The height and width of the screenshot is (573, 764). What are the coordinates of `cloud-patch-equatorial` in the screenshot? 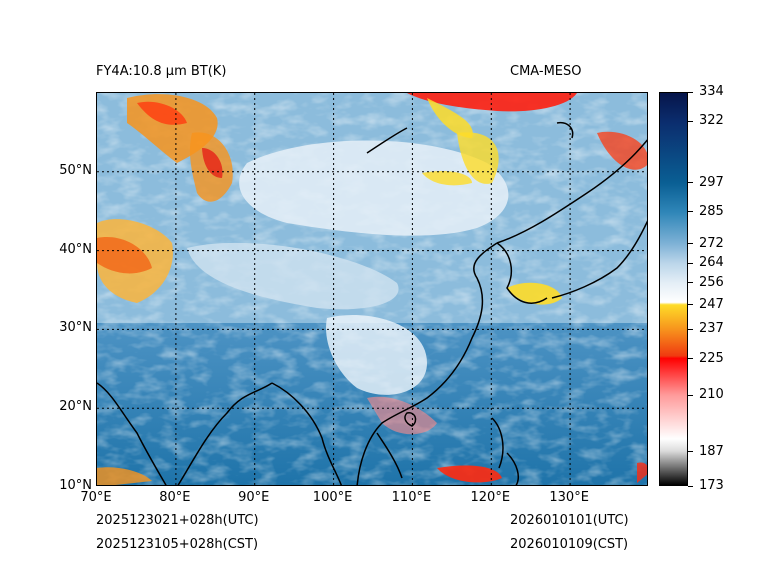 It's located at (469, 474).